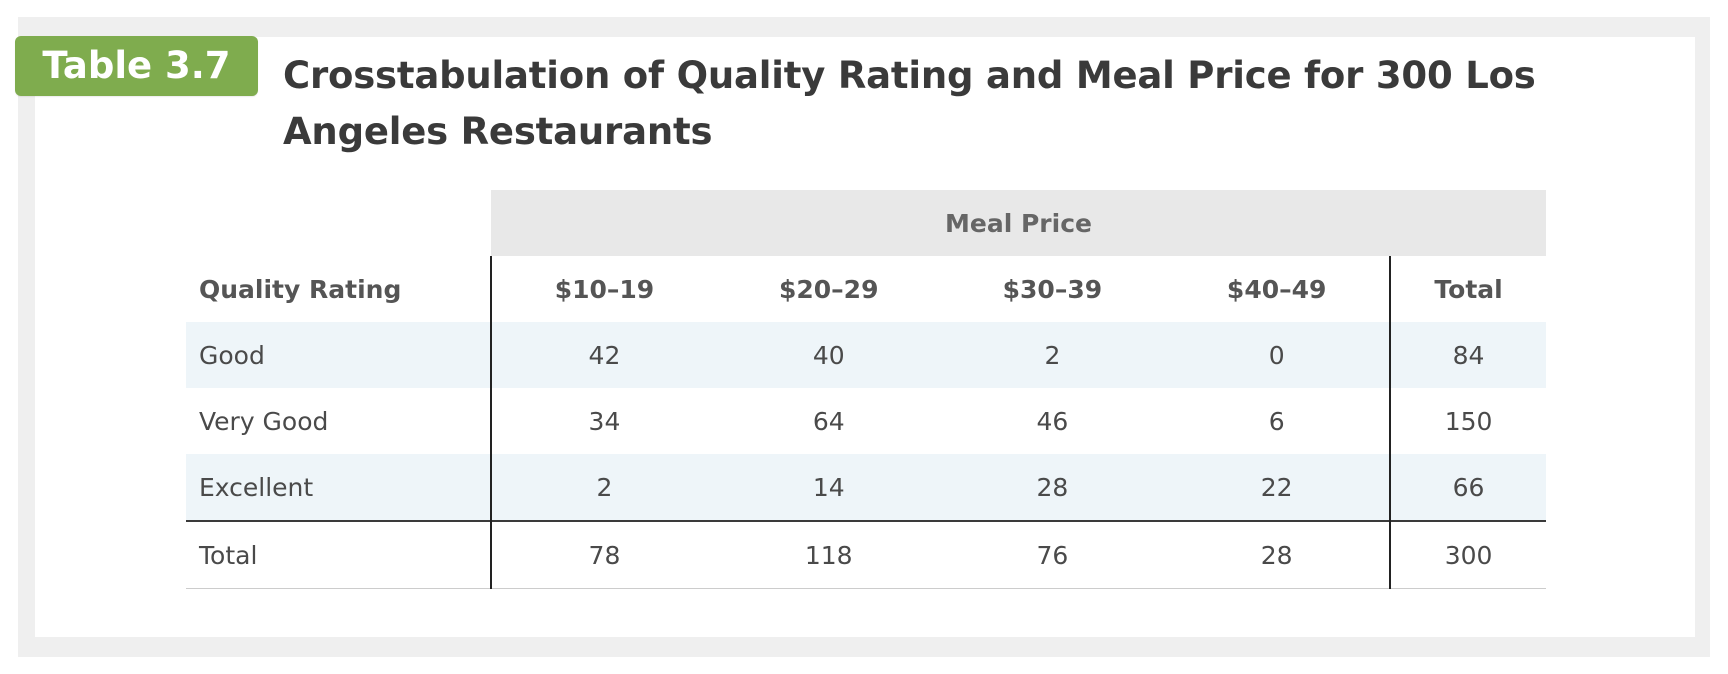 Image resolution: width=1728 pixels, height=674 pixels. What do you see at coordinates (1278, 487) in the screenshot?
I see `table-cell: 22` at bounding box center [1278, 487].